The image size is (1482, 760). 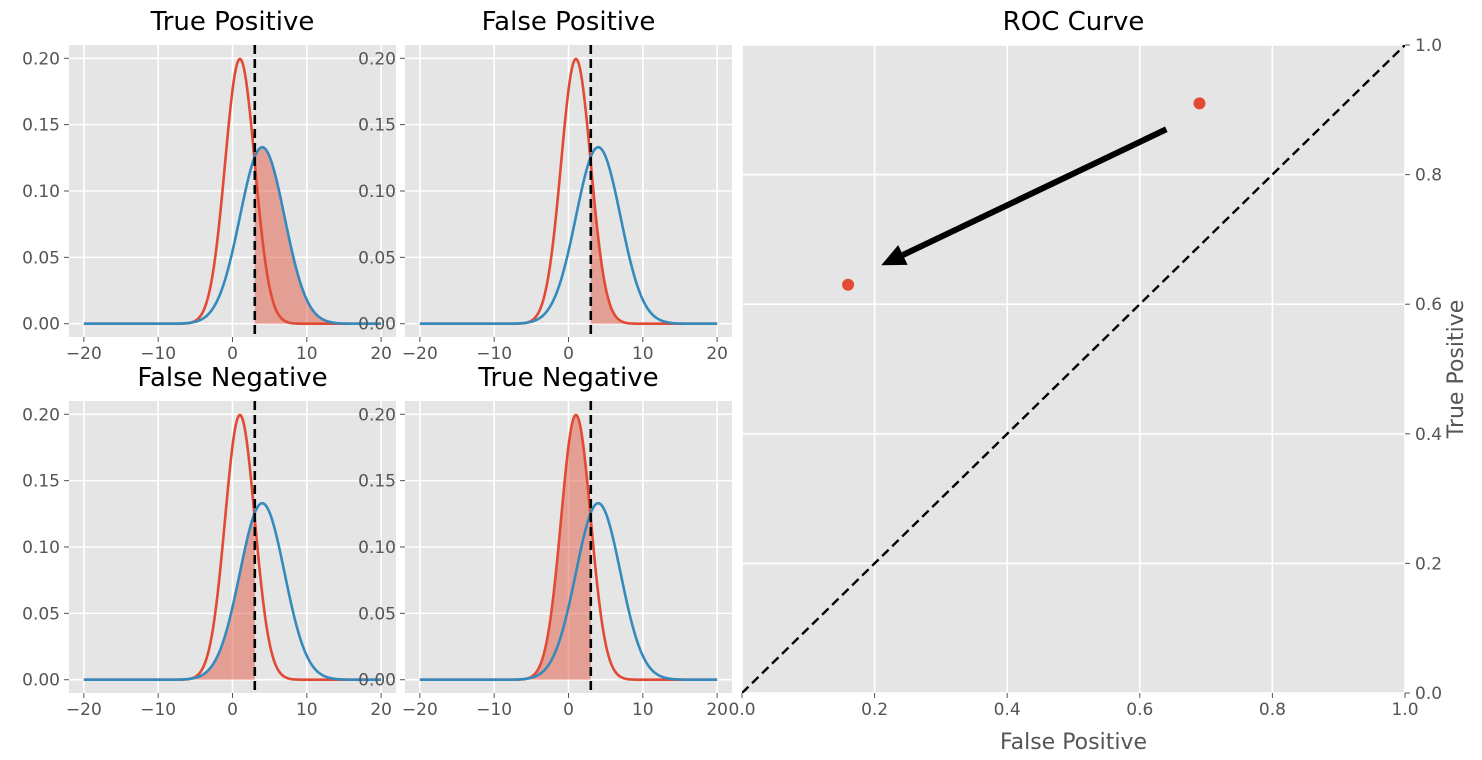 What do you see at coordinates (569, 22) in the screenshot?
I see `panel-title: False Positive` at bounding box center [569, 22].